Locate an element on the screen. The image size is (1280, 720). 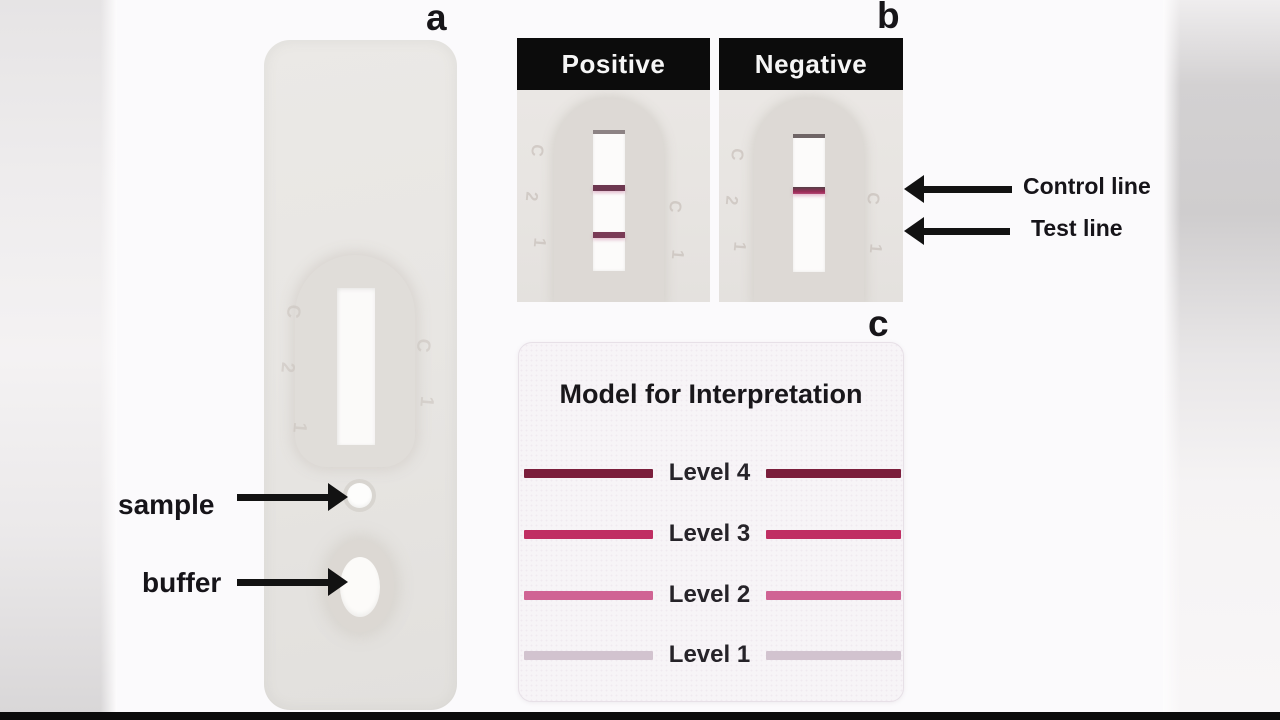
level-4-bar-right is located at coordinates (833, 473).